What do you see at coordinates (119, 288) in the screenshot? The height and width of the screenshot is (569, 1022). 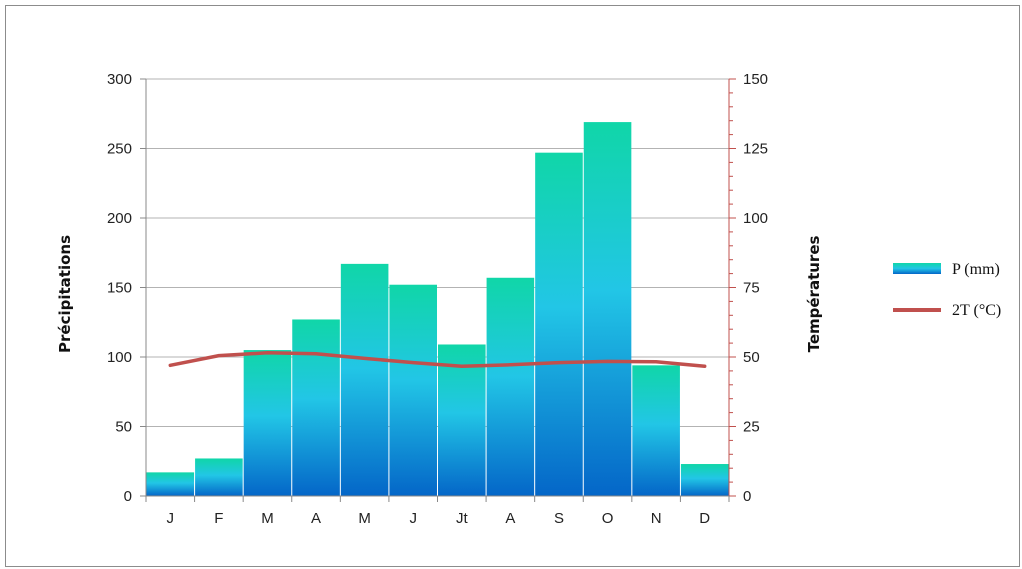 I see `y-tick-label: 150` at bounding box center [119, 288].